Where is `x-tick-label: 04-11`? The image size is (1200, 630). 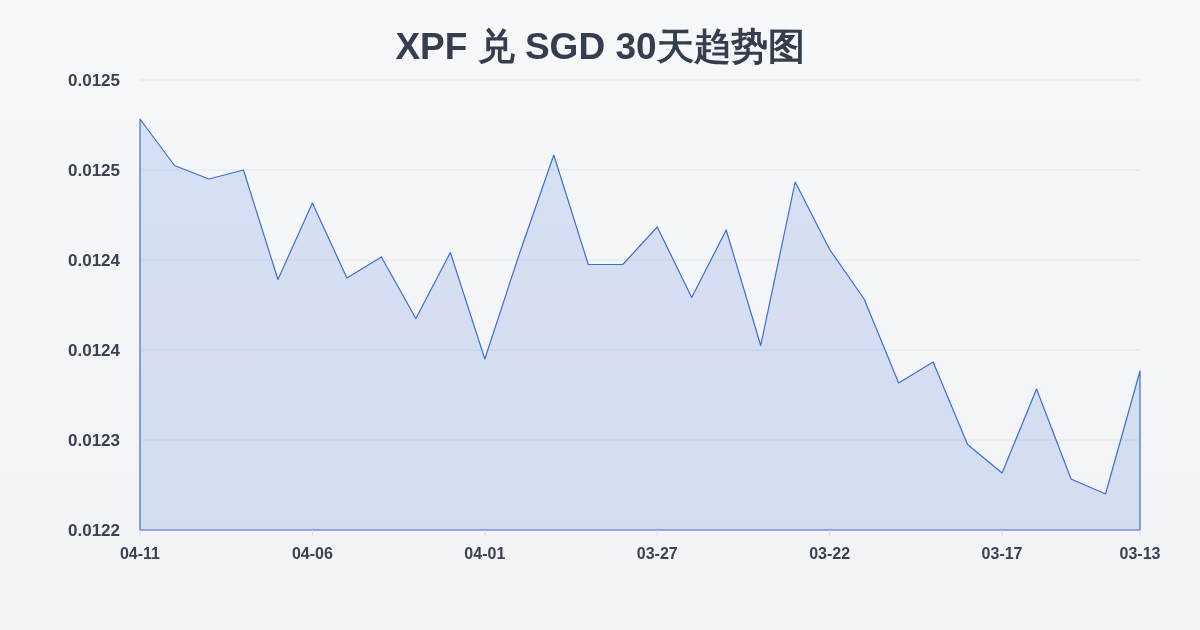 x-tick-label: 04-11 is located at coordinates (140, 553).